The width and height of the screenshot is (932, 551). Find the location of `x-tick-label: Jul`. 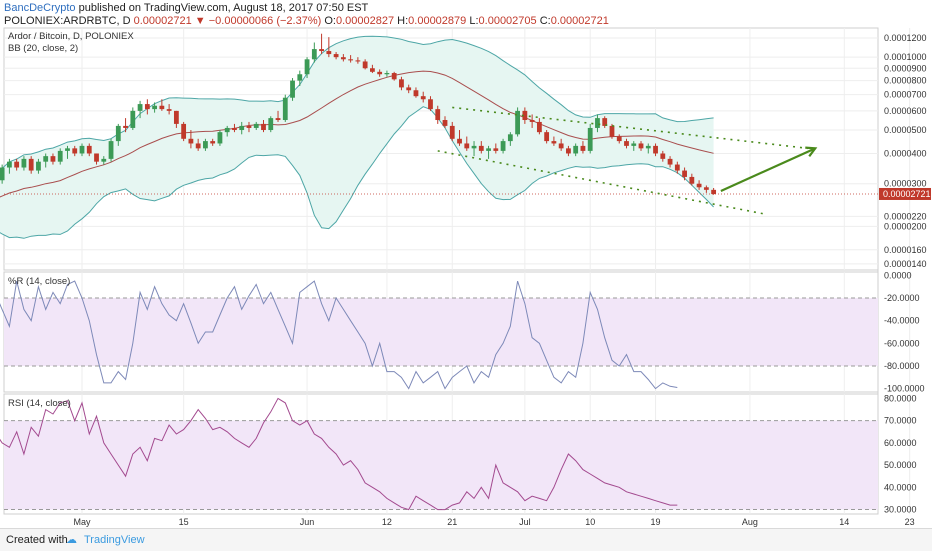

x-tick-label: Jul is located at coordinates (525, 522).